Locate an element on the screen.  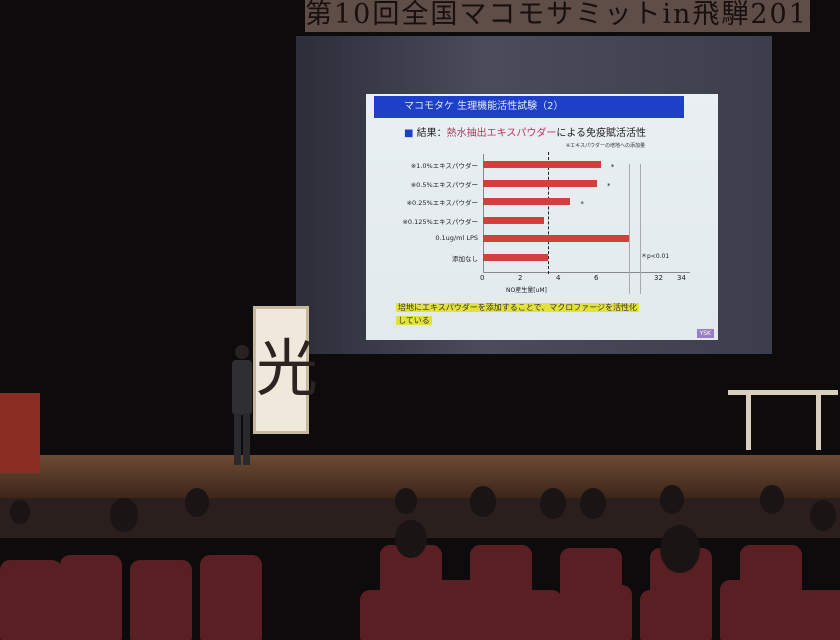
category-label: ※0.5%エキスパウダー is located at coordinates (444, 184).